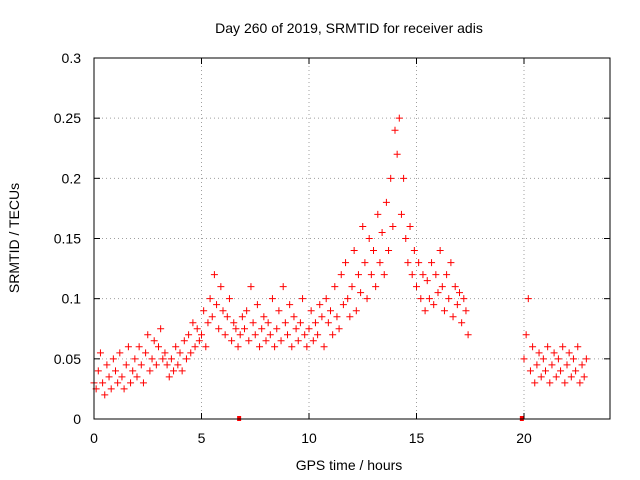 This screenshot has width=640, height=480. I want to click on y-tick-label: 0, so click(77, 419).